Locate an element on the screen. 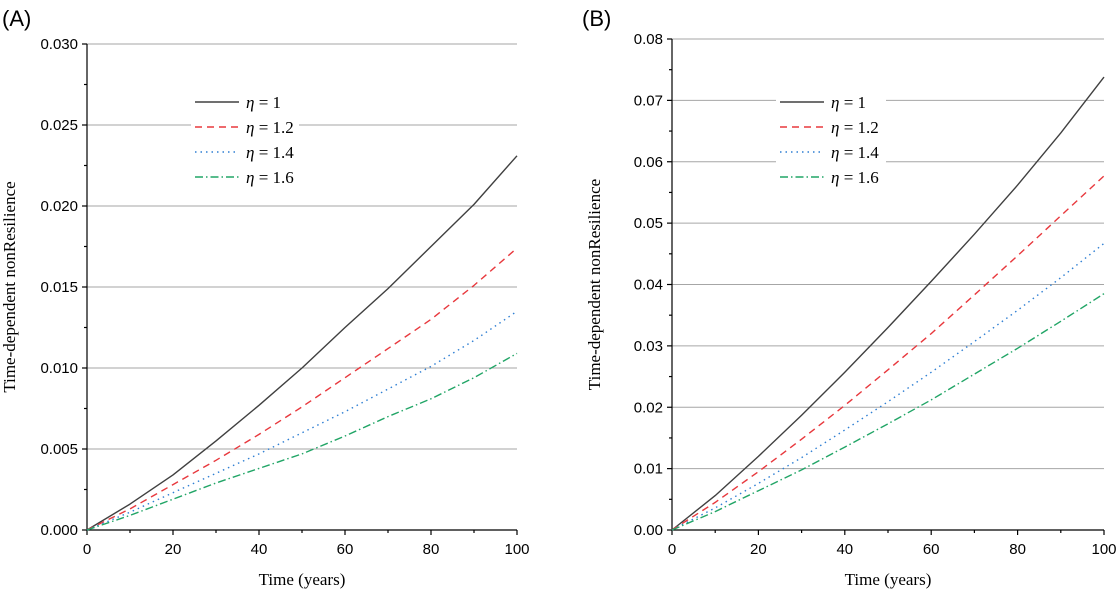 The image size is (1117, 592). y-tick-label: 0.015 is located at coordinates (59, 287).